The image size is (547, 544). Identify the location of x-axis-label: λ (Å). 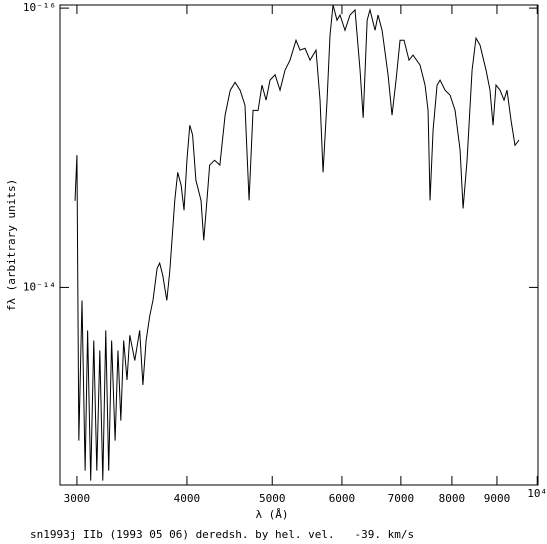
(271, 514).